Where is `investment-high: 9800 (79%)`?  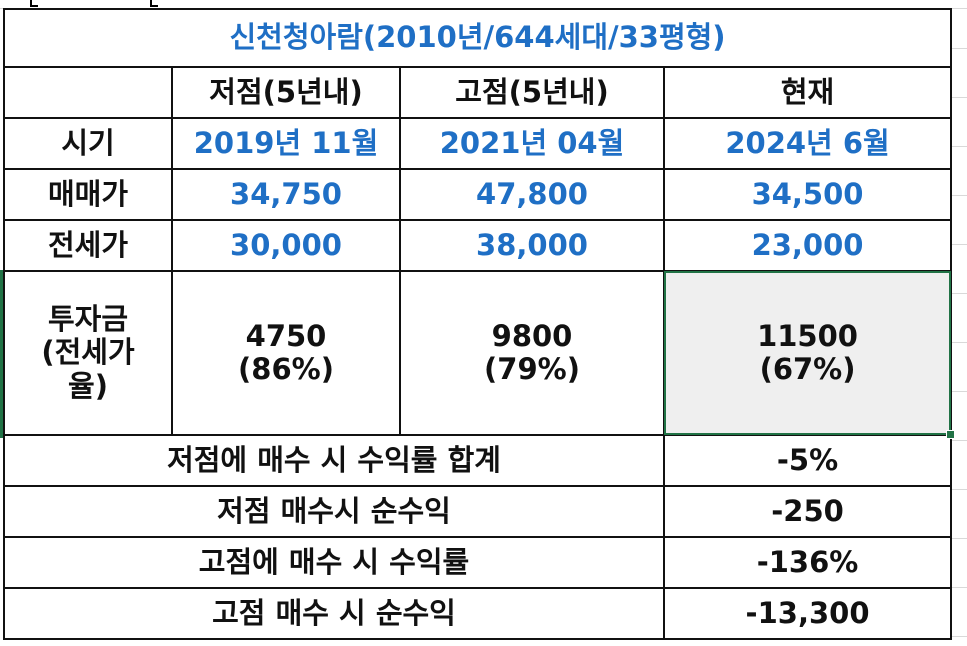
investment-high: 9800 (79%) is located at coordinates (532, 353).